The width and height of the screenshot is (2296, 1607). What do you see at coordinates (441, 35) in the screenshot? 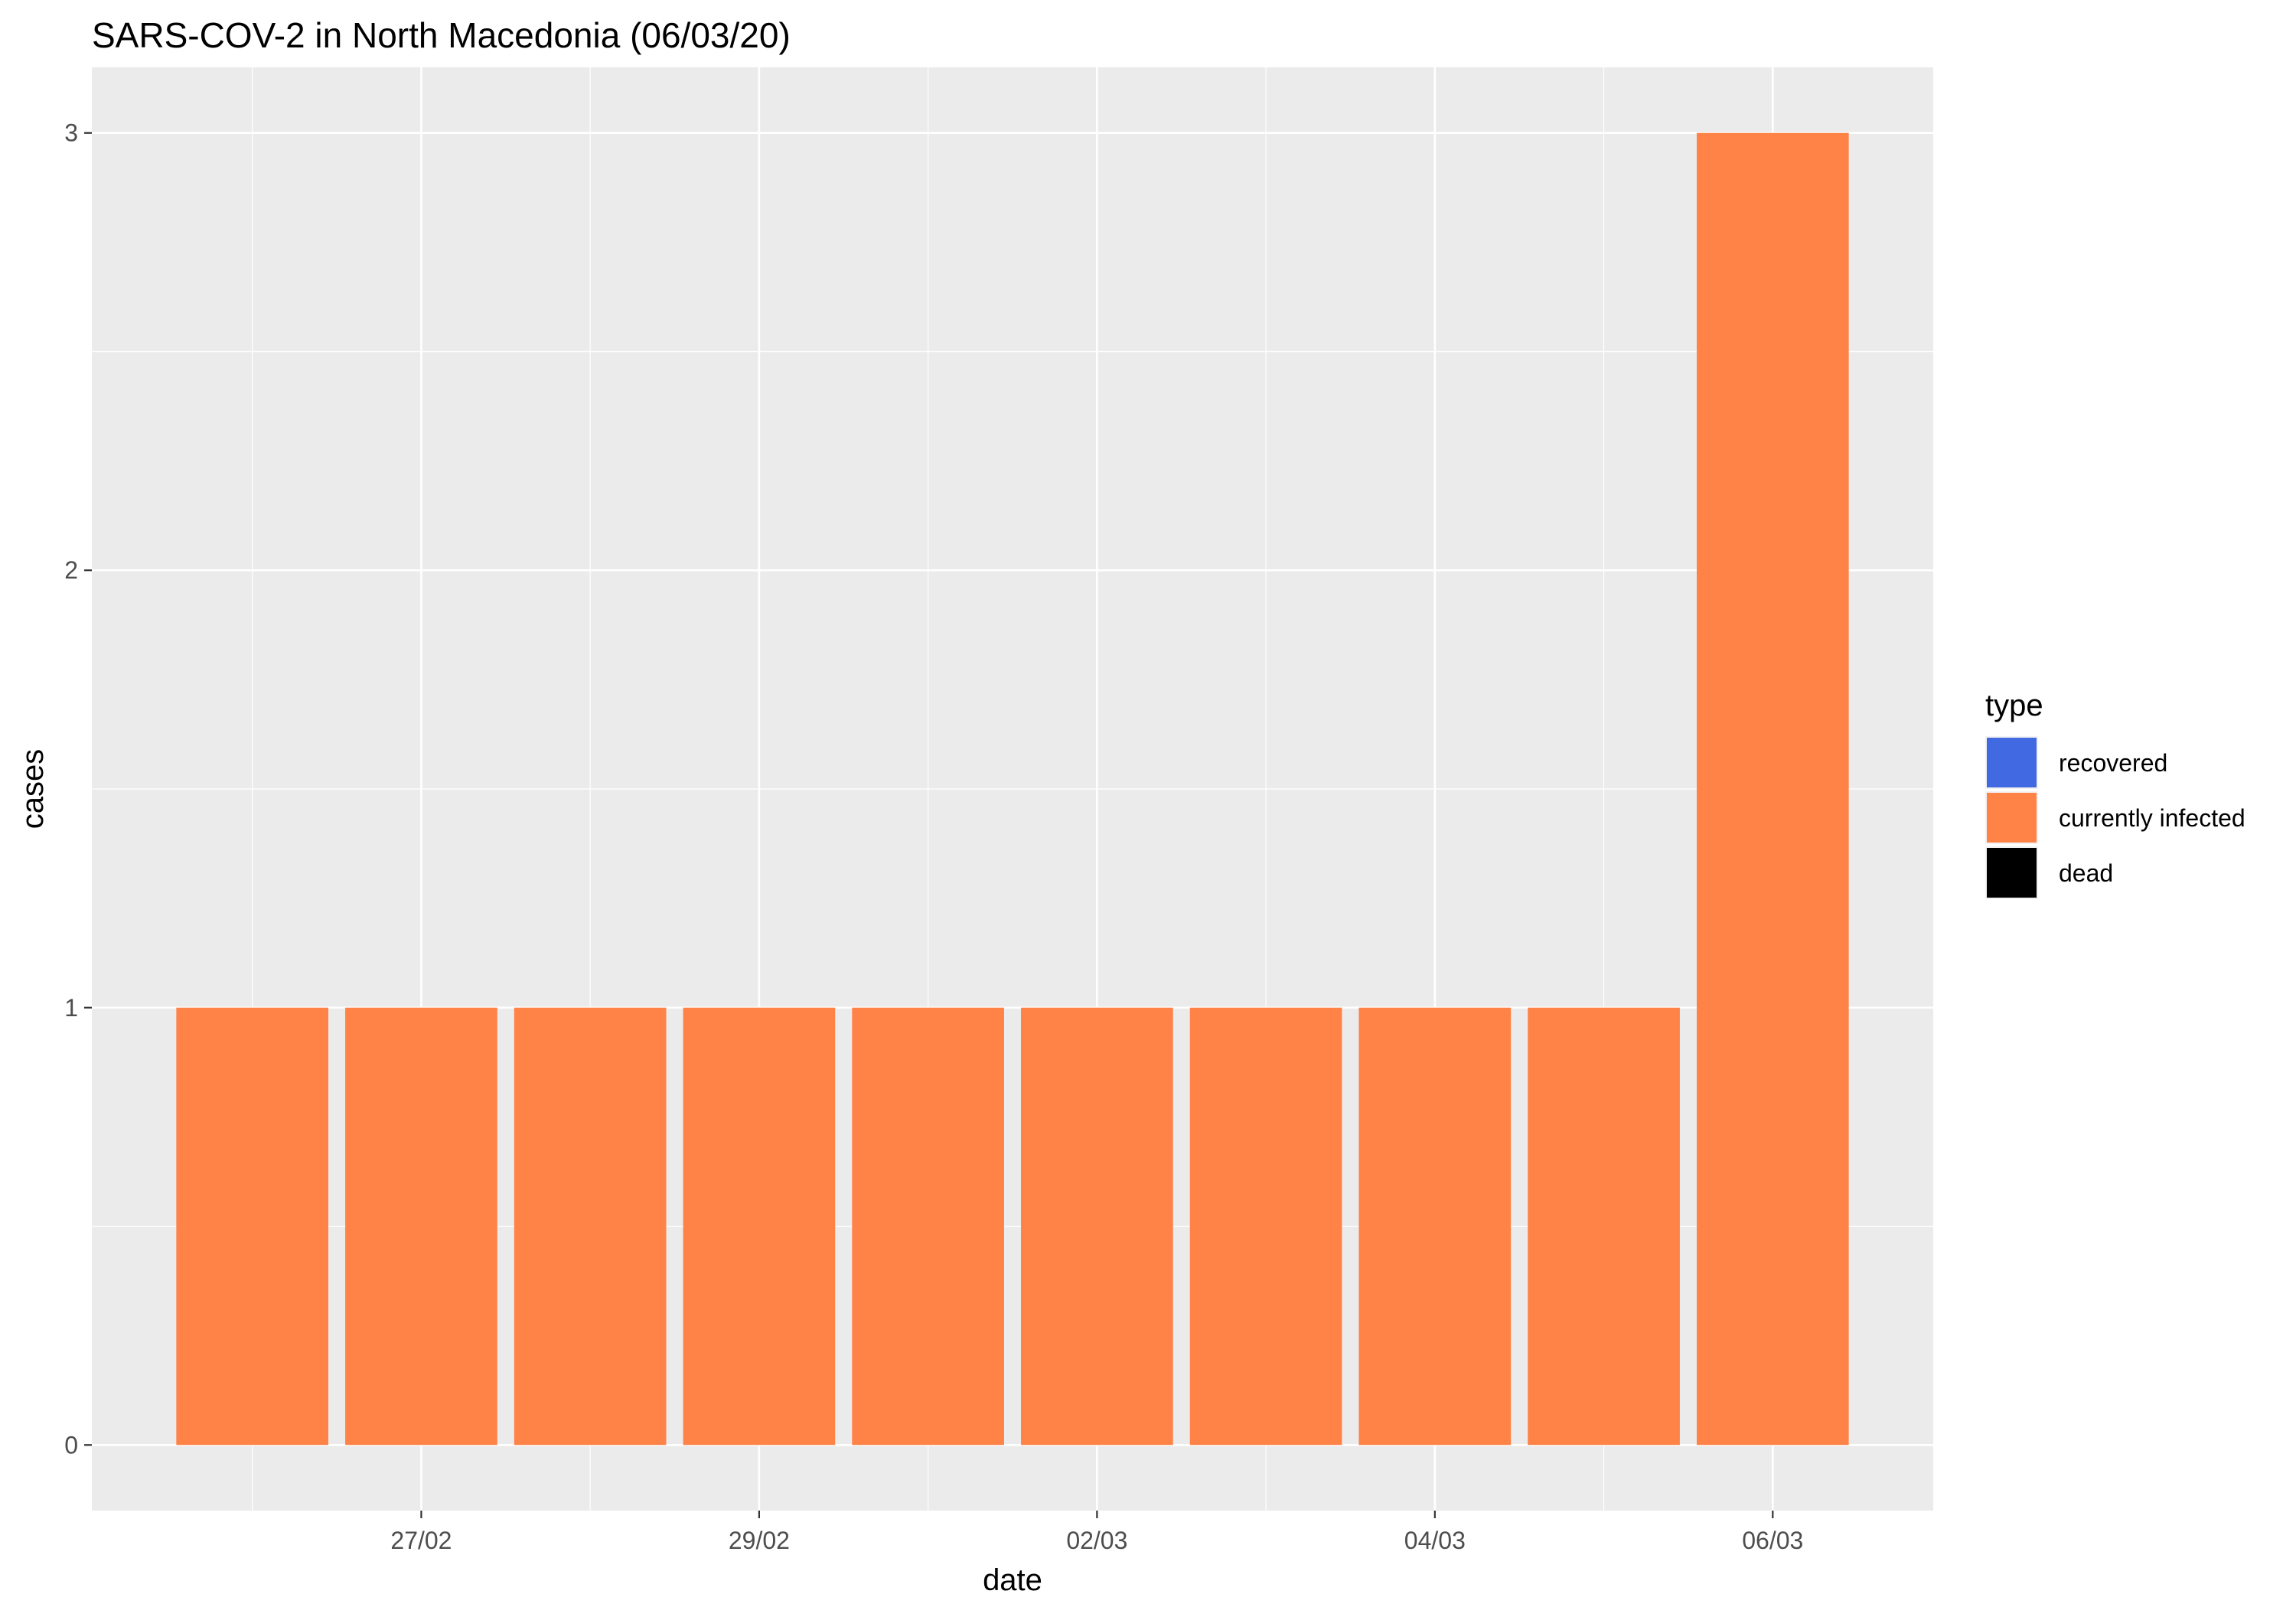
I see `chart-title: SARS-COV-2 in North Macedonia (06/03/20)` at bounding box center [441, 35].